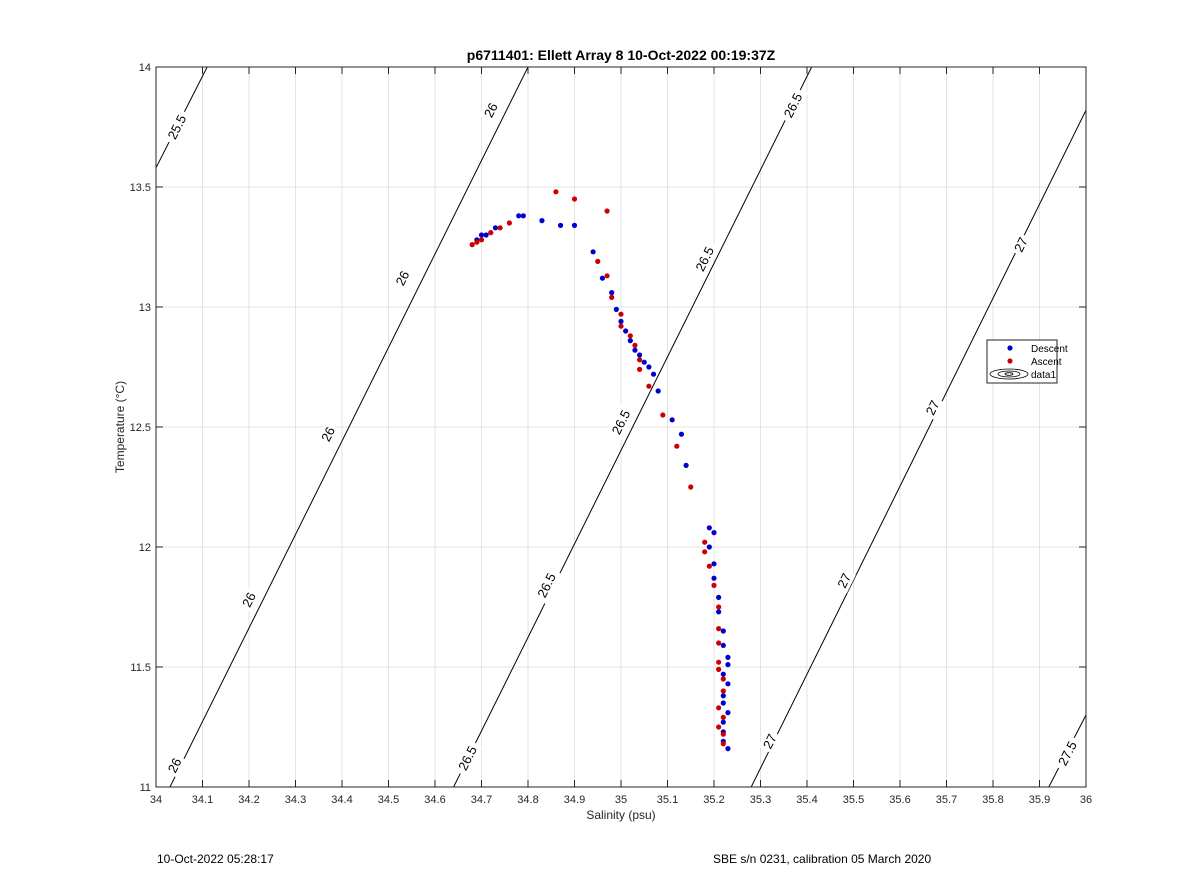  I want to click on legend-contour-icon, so click(1009, 374).